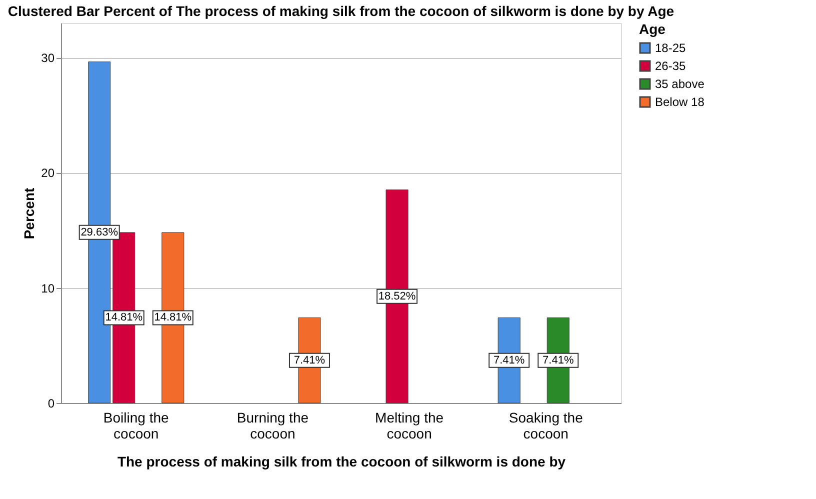  I want to click on x-tick-label: Soaking the cocoon, so click(546, 426).